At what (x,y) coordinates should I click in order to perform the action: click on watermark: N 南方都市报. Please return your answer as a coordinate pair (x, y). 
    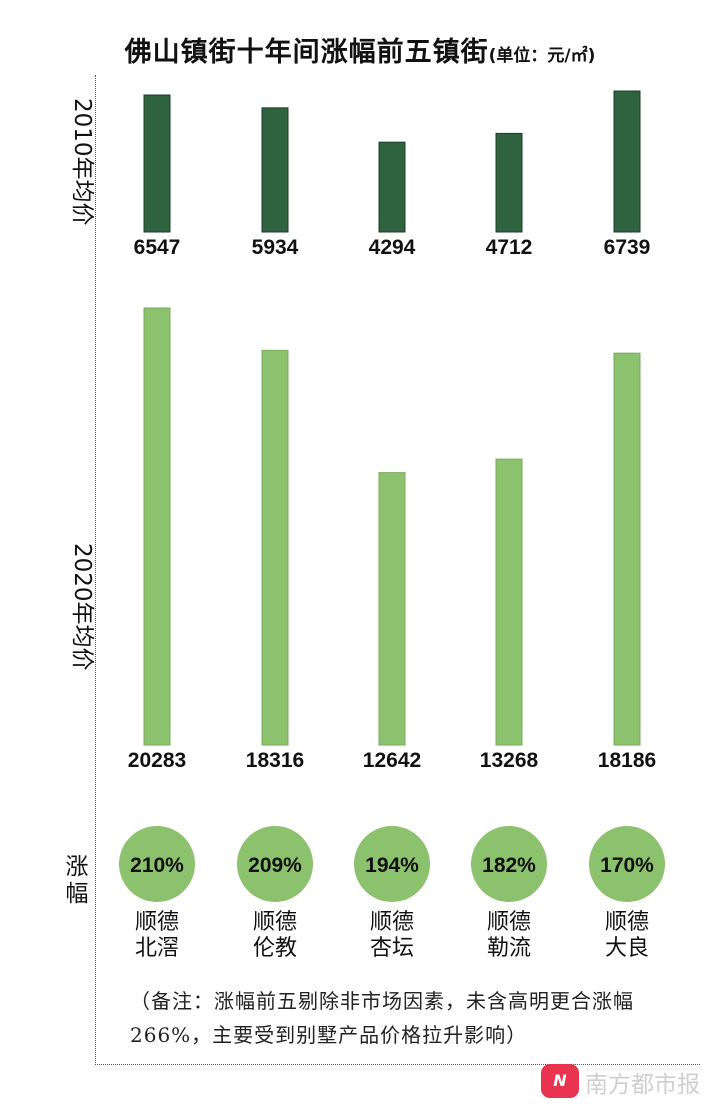
    Looking at the image, I should click on (626, 1081).